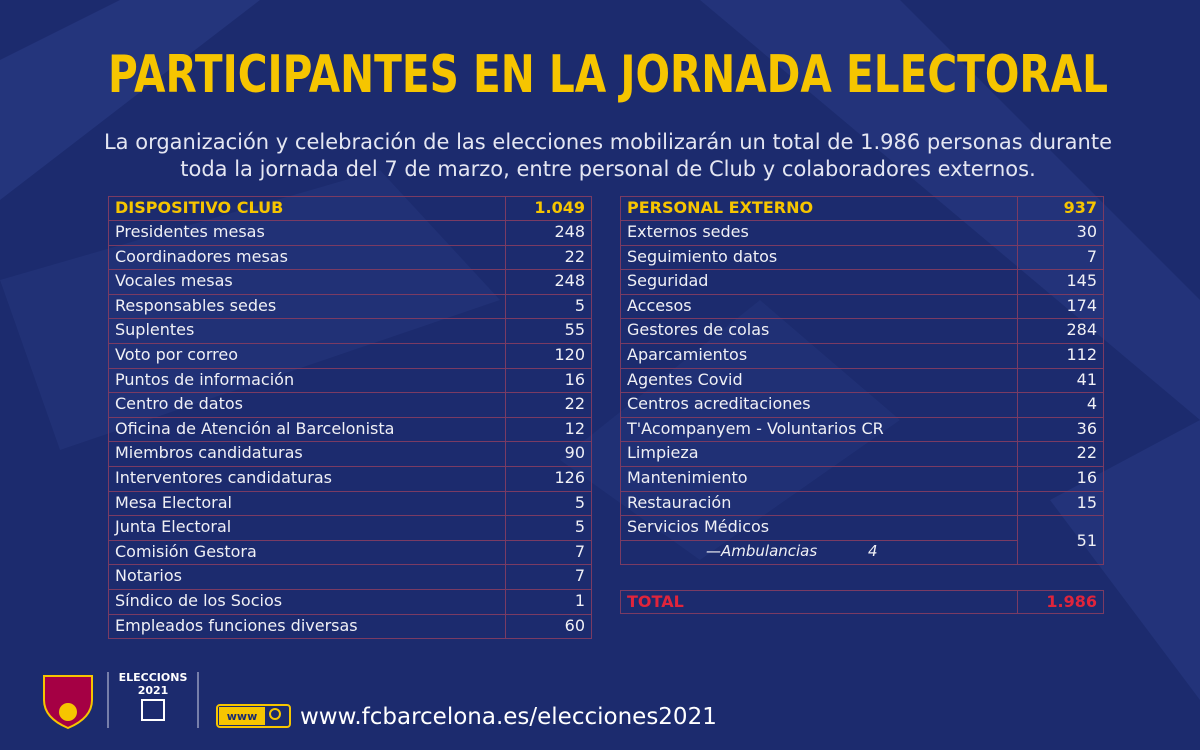 This screenshot has width=1200, height=750. Describe the element at coordinates (548, 208) in the screenshot. I see `table-header-value: 1.049` at that location.